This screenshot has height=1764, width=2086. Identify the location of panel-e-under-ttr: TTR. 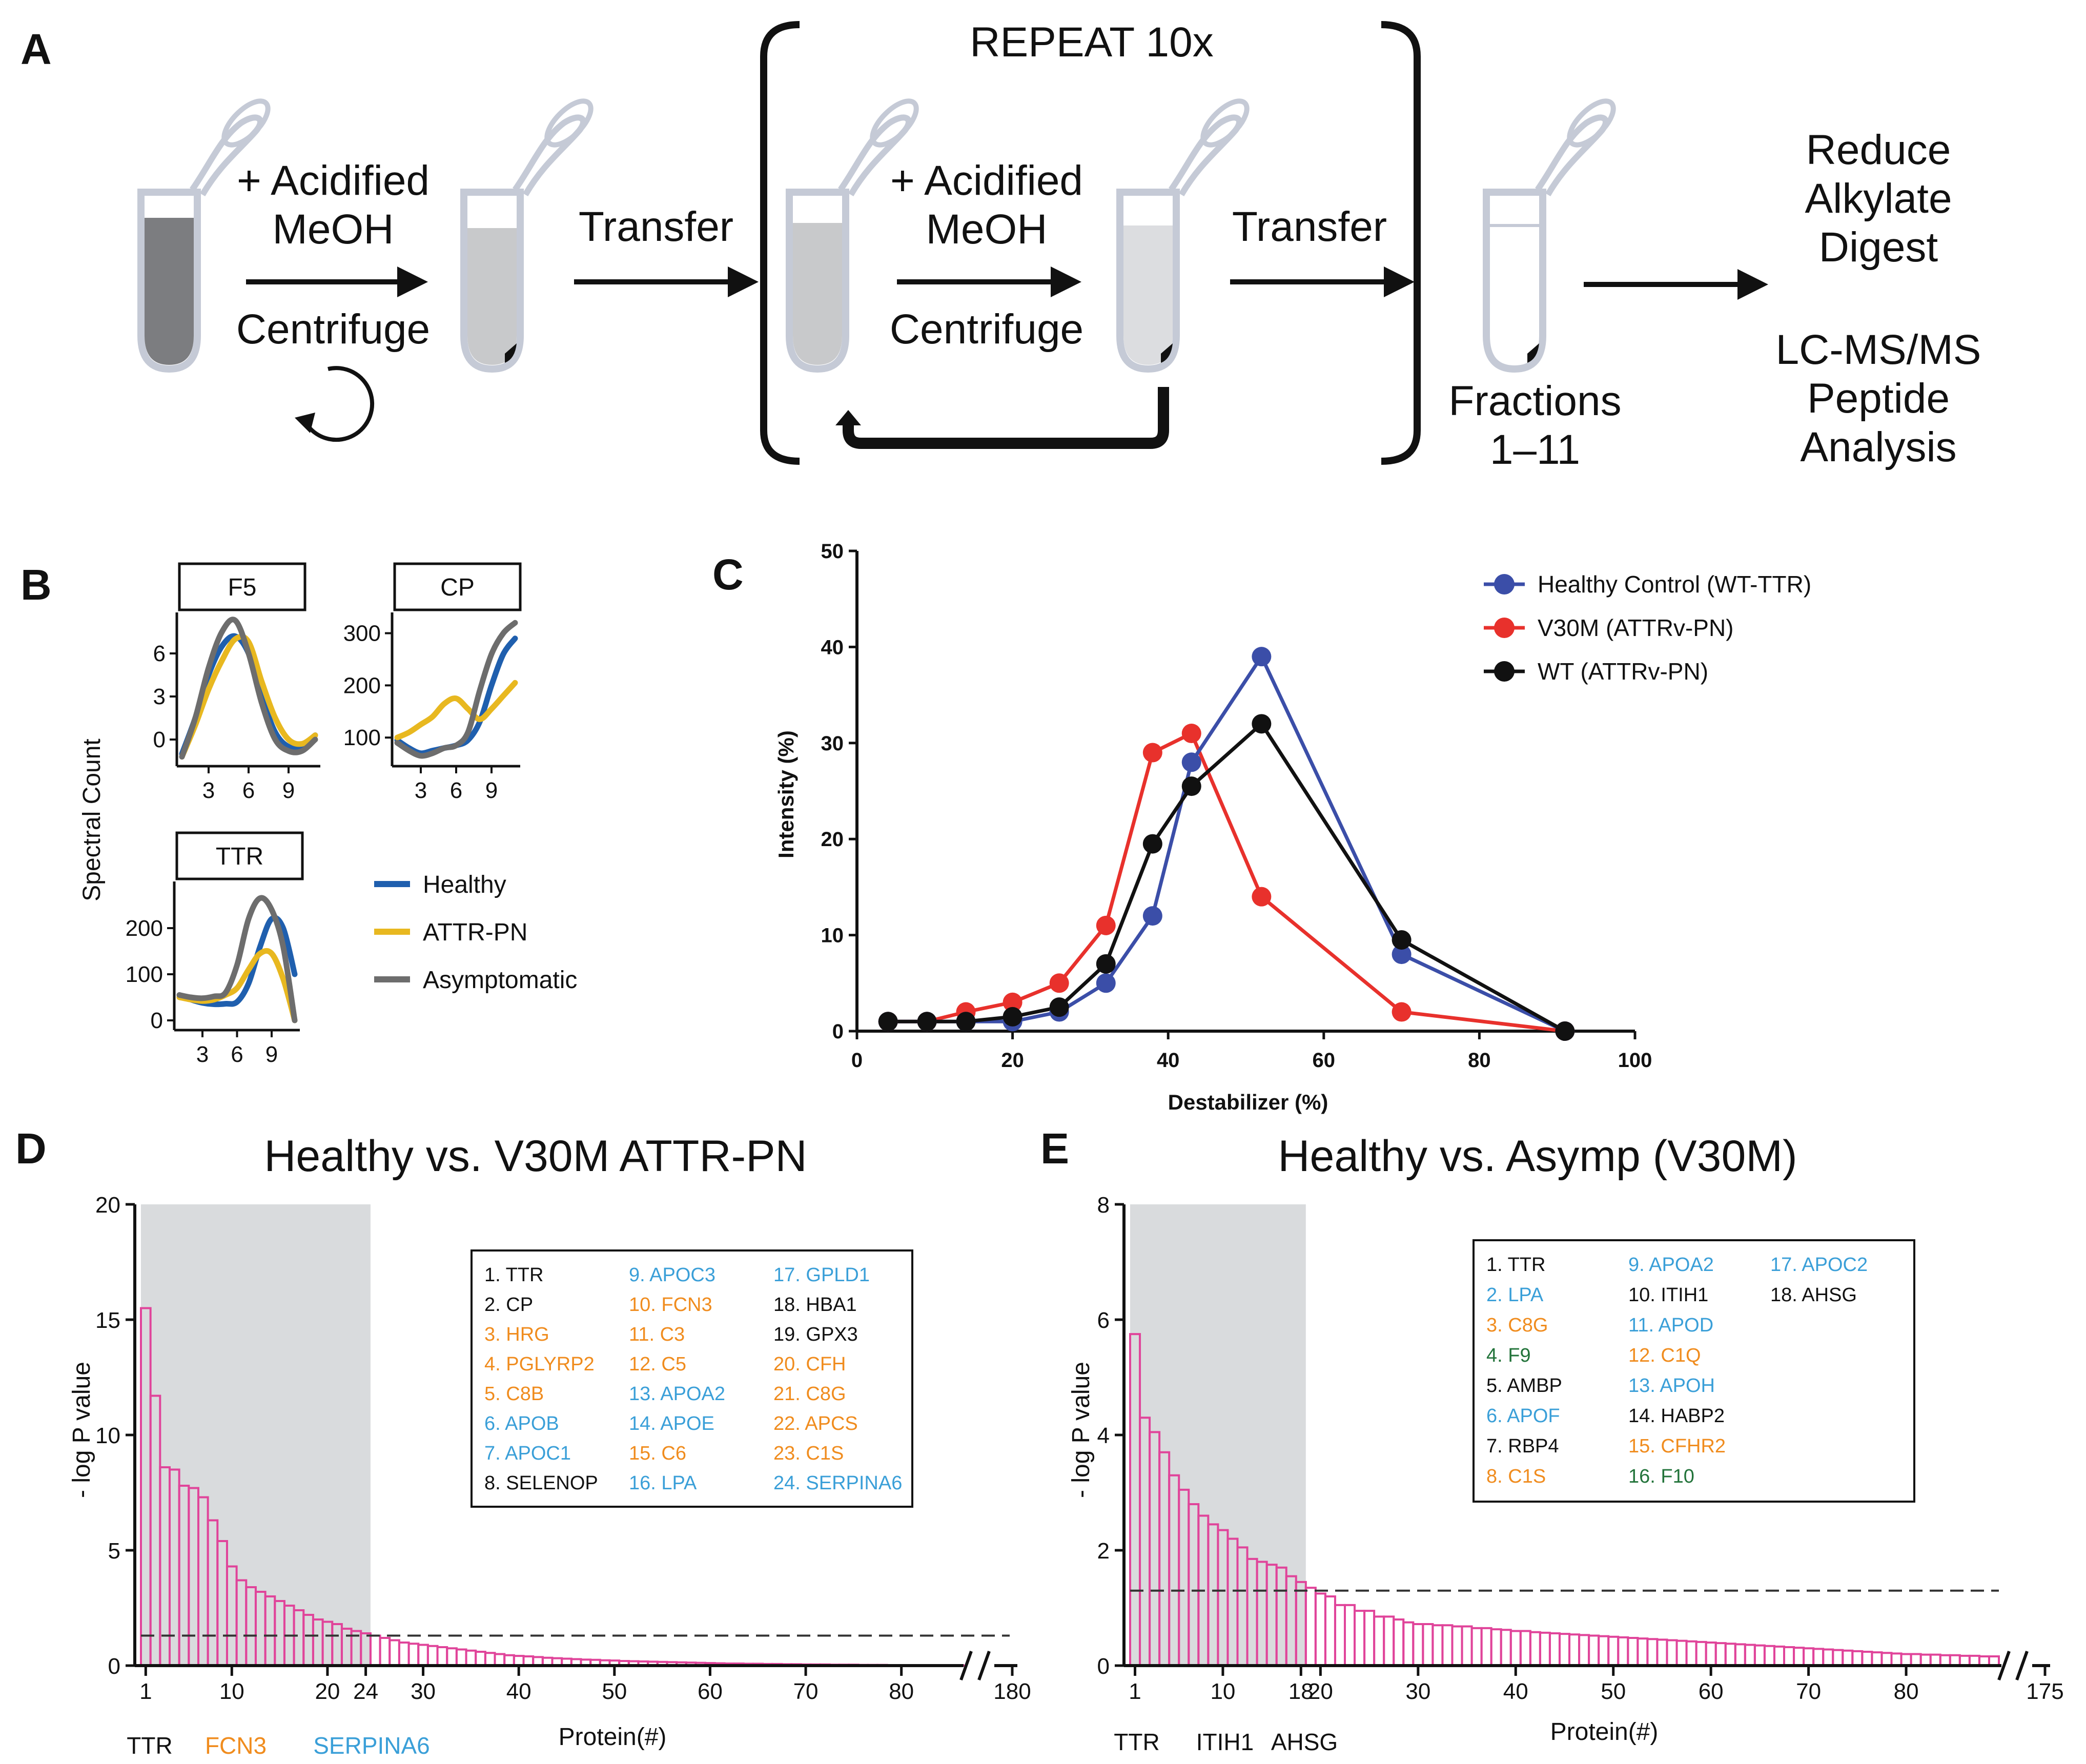
(1137, 1742).